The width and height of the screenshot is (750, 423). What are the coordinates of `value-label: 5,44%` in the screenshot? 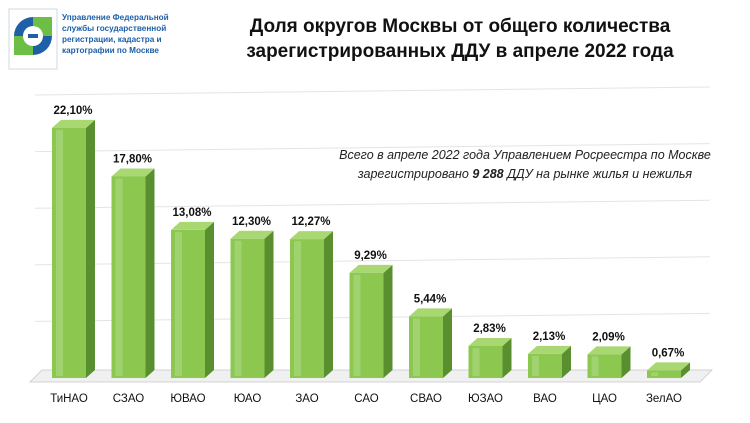 It's located at (430, 299).